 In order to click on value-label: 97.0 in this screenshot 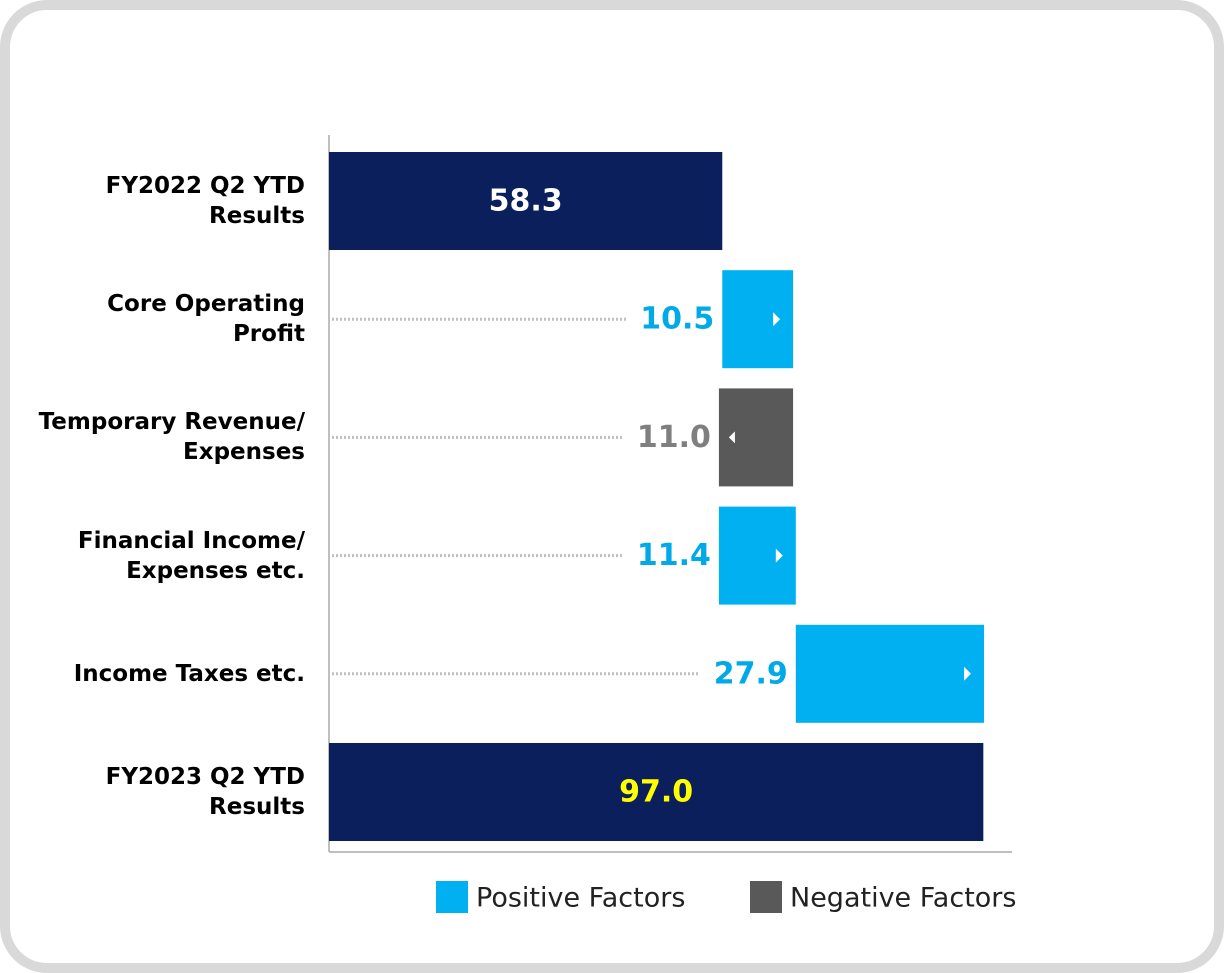, I will do `click(656, 792)`.